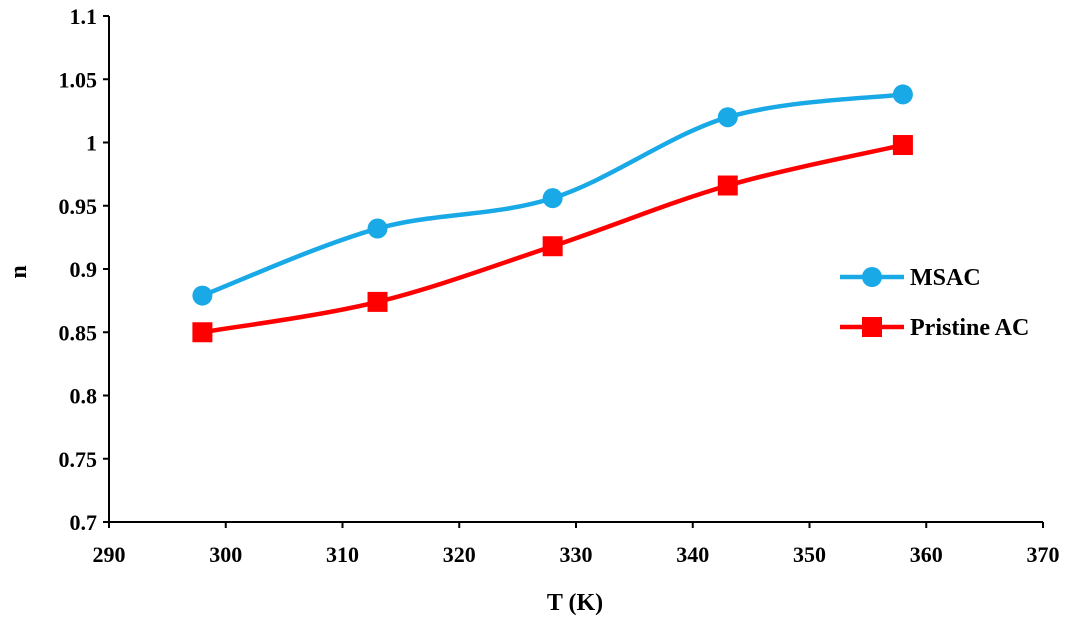  I want to click on x-tick-label: 330, so click(576, 554).